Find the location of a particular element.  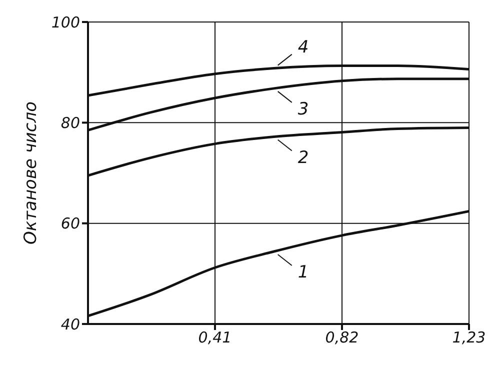

legend-label: 3 is located at coordinates (303, 109).